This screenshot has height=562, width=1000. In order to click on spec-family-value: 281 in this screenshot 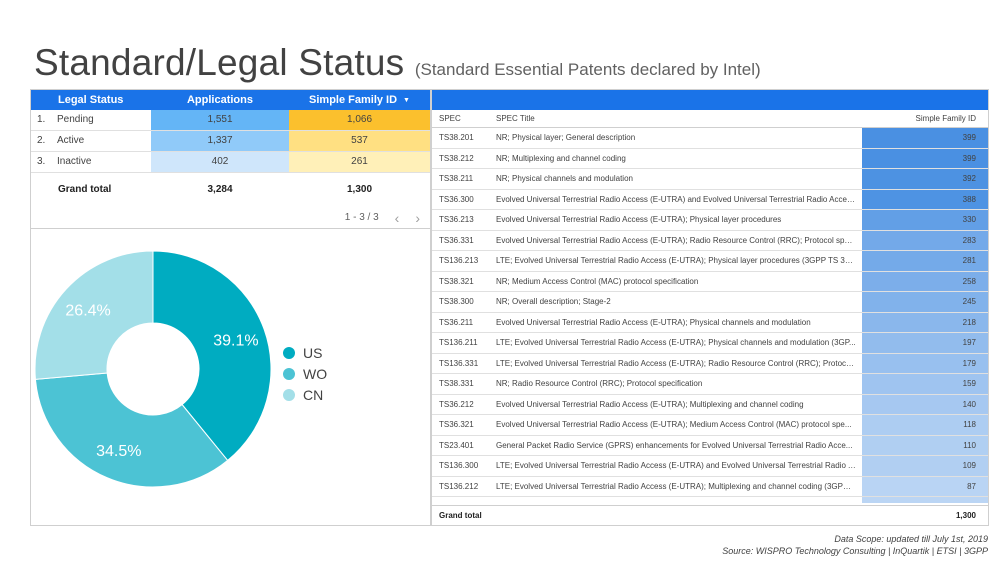, I will do `click(969, 260)`.